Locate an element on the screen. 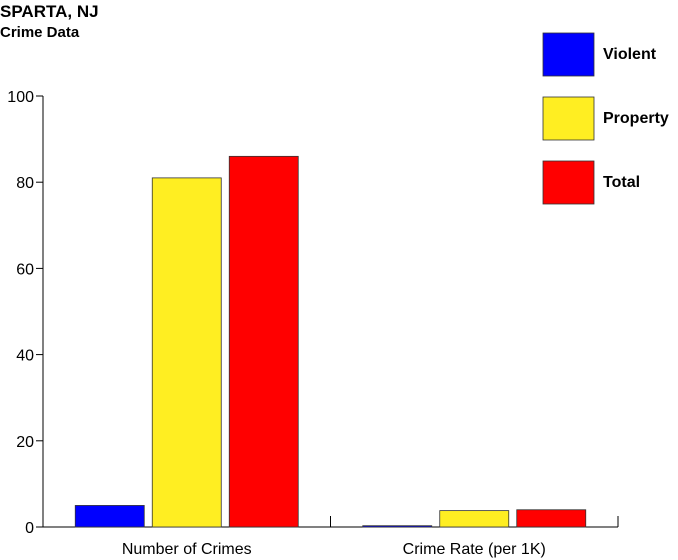  y-tick-label: 80 is located at coordinates (25, 183).